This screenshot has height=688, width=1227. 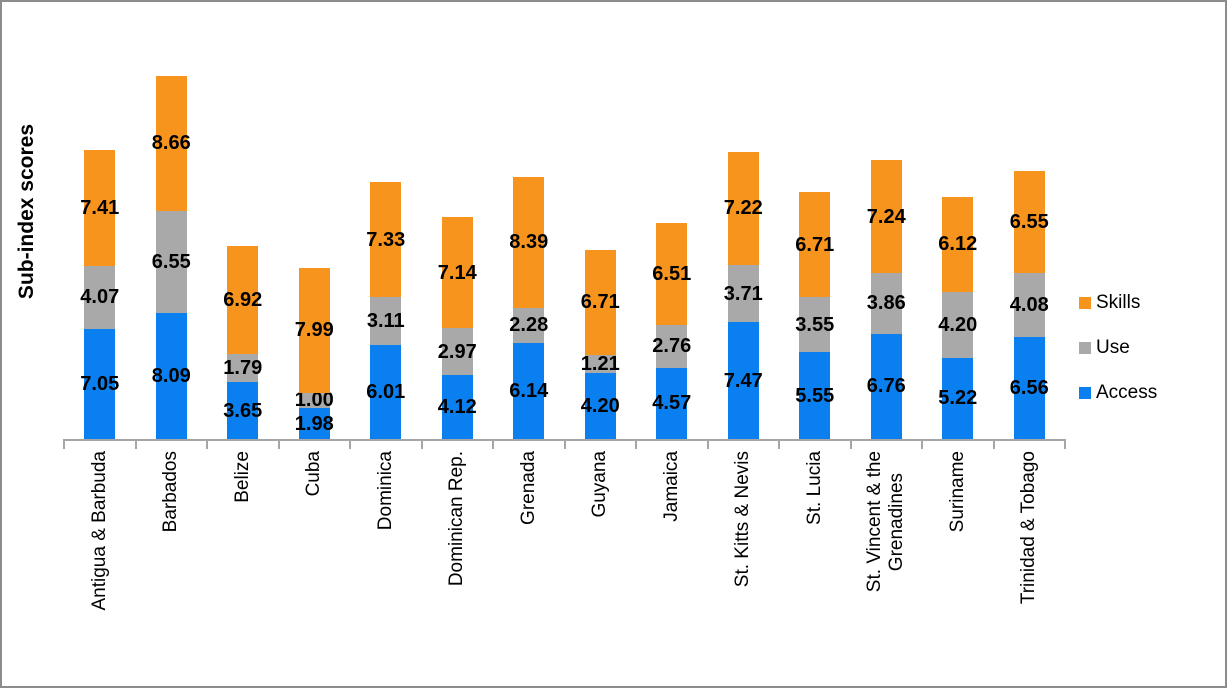 I want to click on category-label-box: Antigua & Barbuda, so click(x=100, y=567).